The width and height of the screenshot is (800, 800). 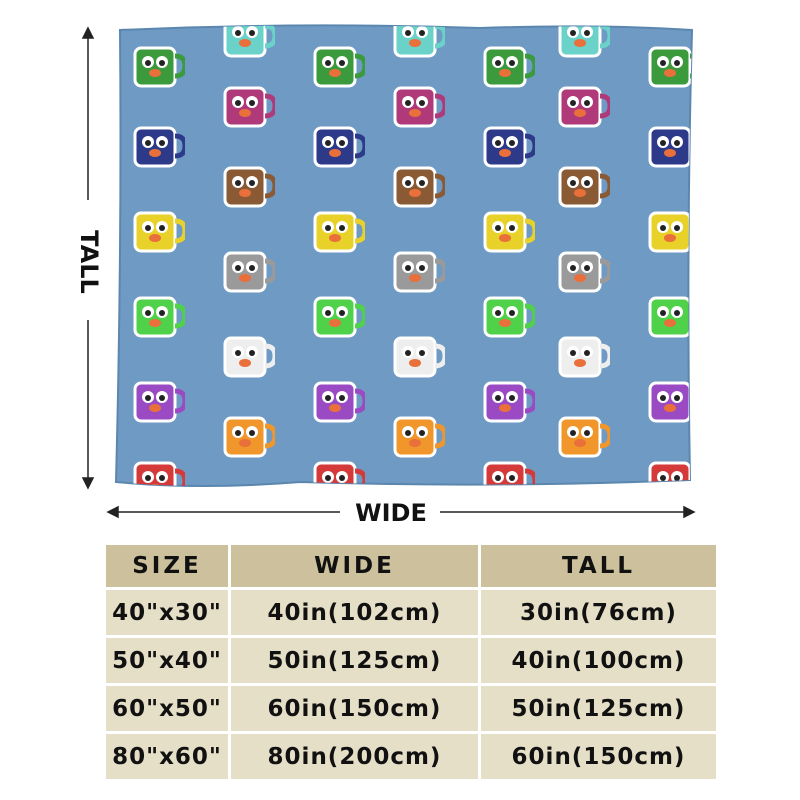 What do you see at coordinates (354, 612) in the screenshot?
I see `cell: 40in(102cm)` at bounding box center [354, 612].